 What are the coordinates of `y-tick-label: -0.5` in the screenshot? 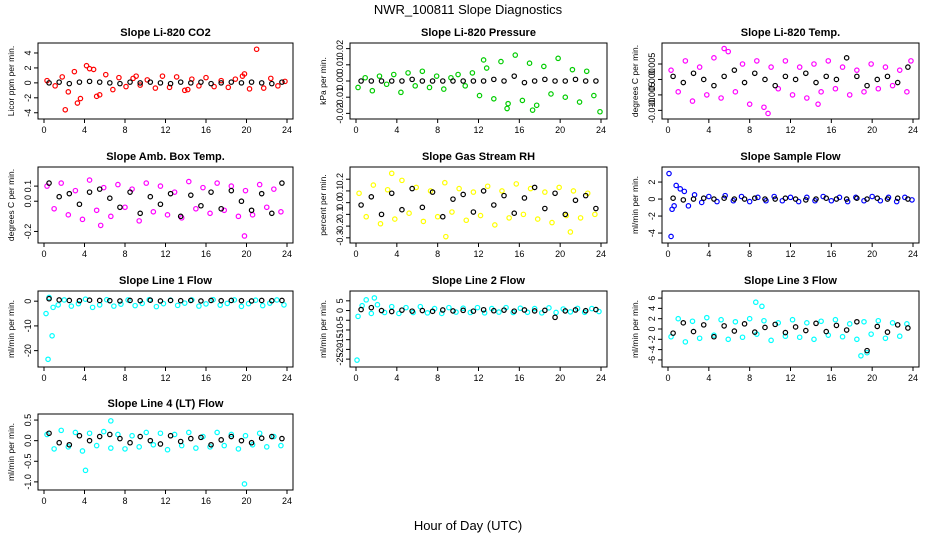 It's located at (28, 462).